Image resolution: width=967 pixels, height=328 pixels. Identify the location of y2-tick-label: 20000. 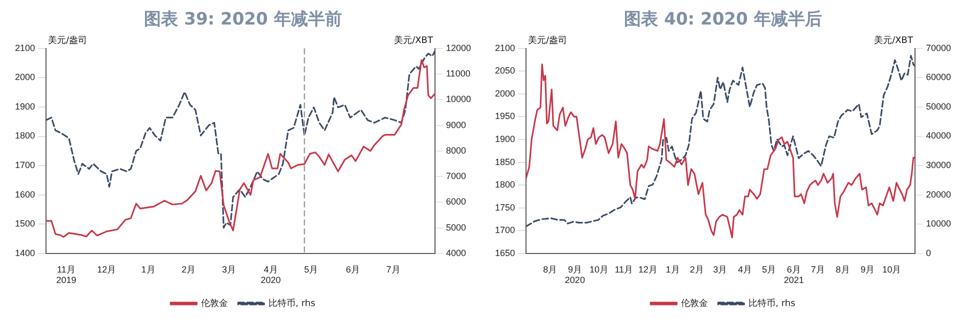
(939, 194).